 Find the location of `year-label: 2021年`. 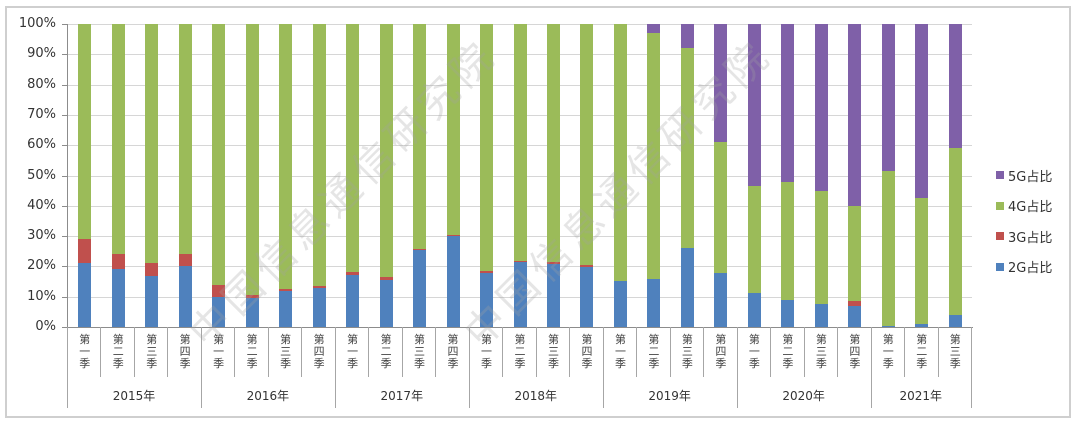

year-label: 2021年 is located at coordinates (921, 396).